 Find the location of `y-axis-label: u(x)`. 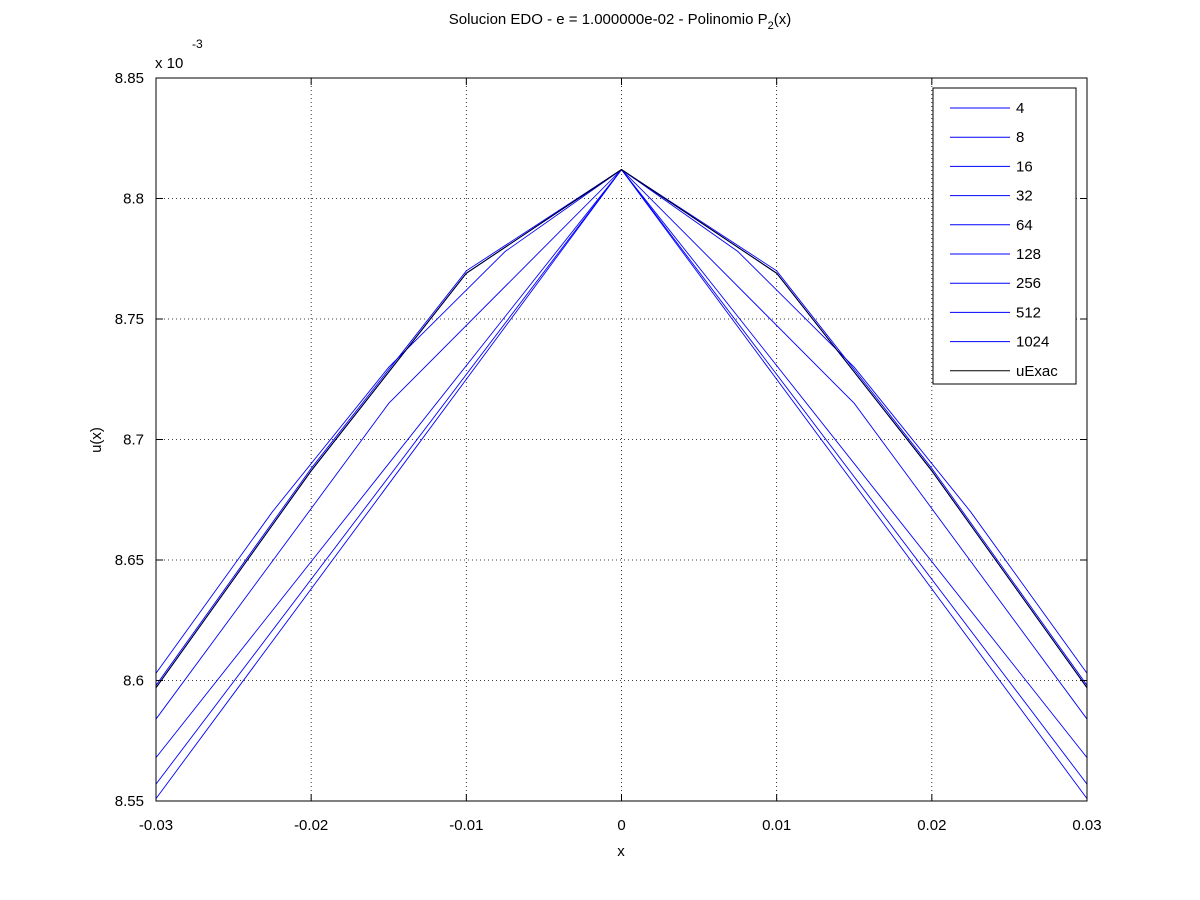

y-axis-label: u(x) is located at coordinates (96, 440).